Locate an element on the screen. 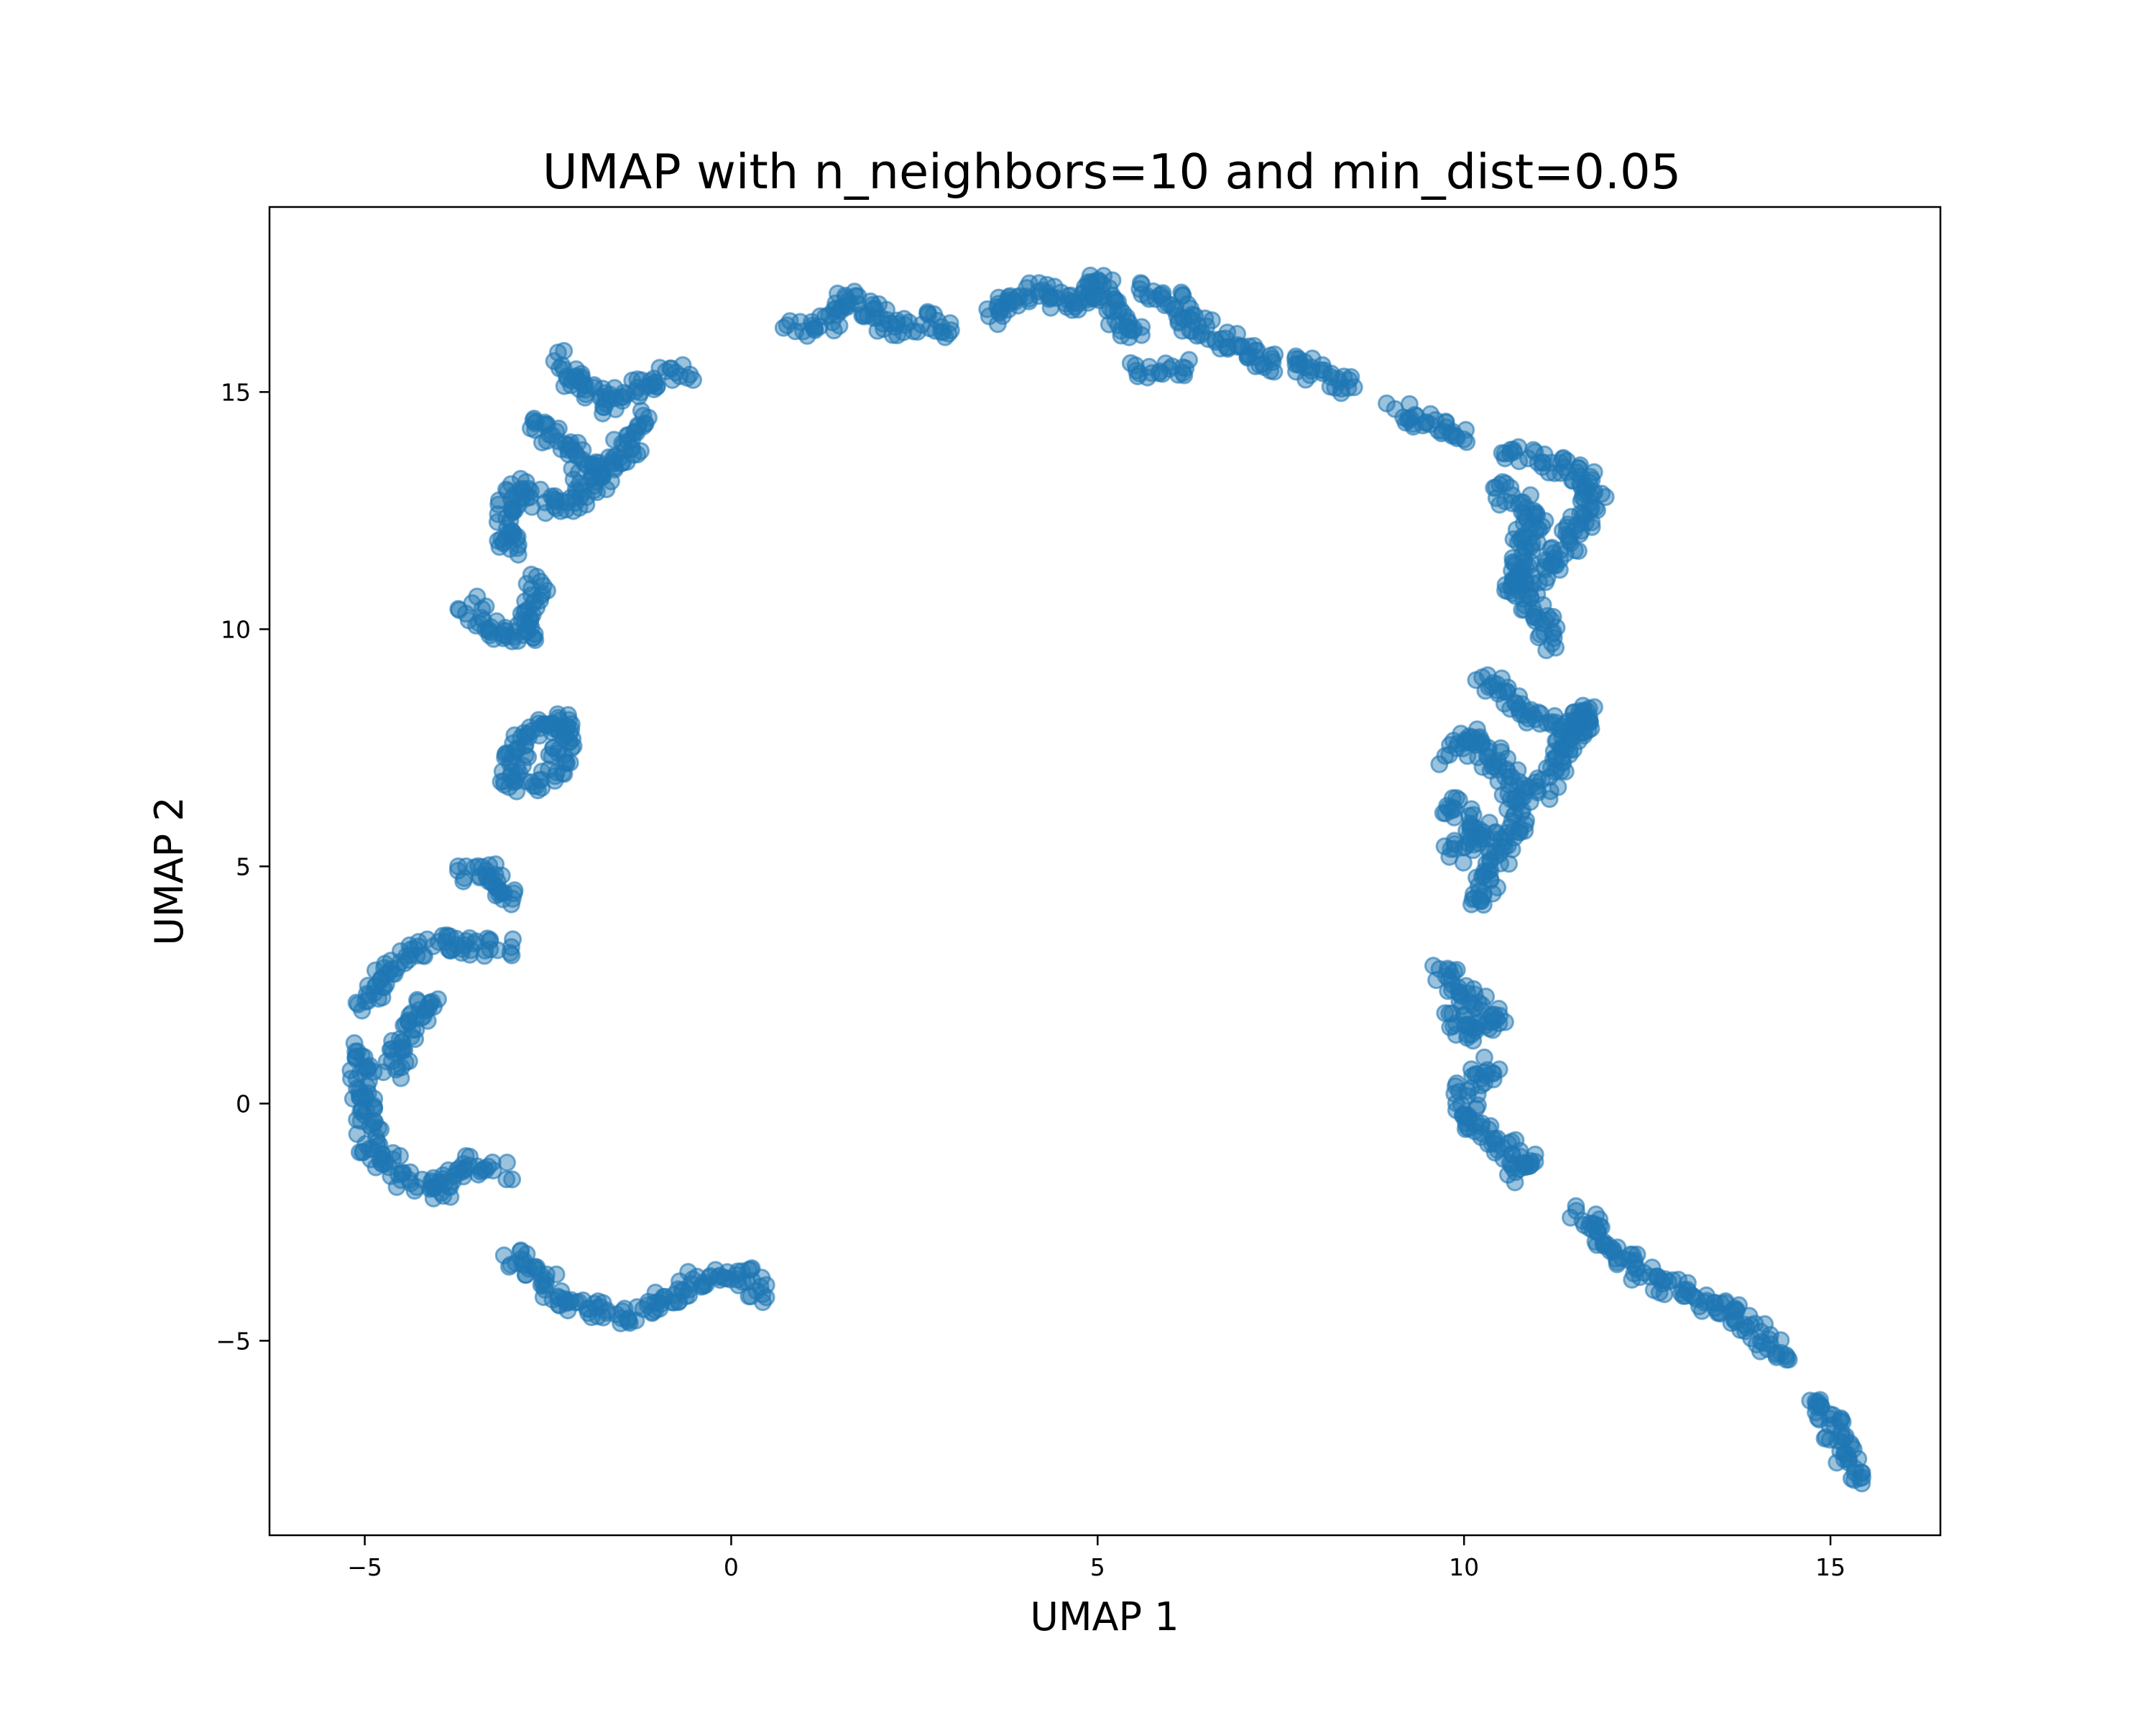  y-tick-label: −5 is located at coordinates (234, 1341).